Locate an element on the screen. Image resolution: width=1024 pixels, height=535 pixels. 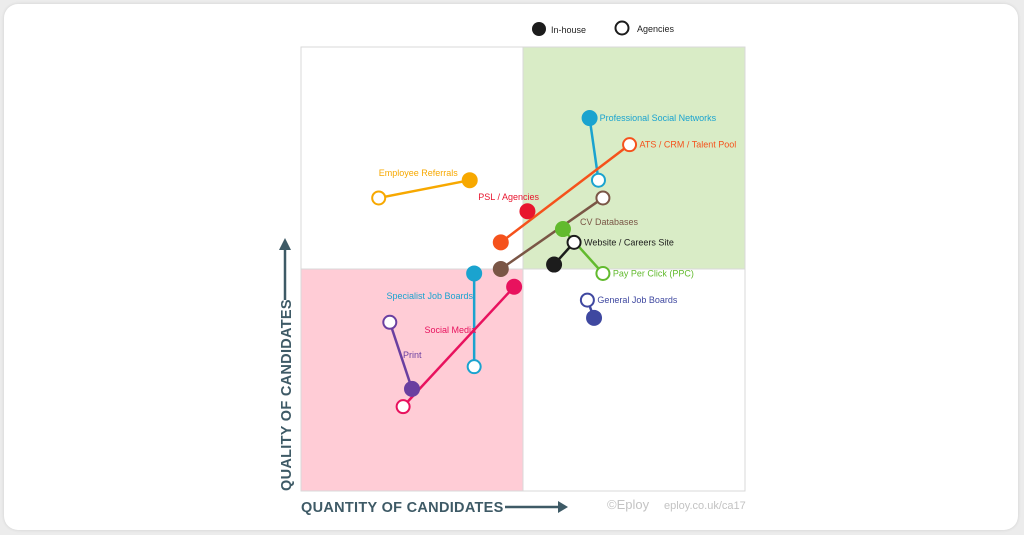
x-axis: QUANTITY OF CANDIDATES is located at coordinates (434, 508).